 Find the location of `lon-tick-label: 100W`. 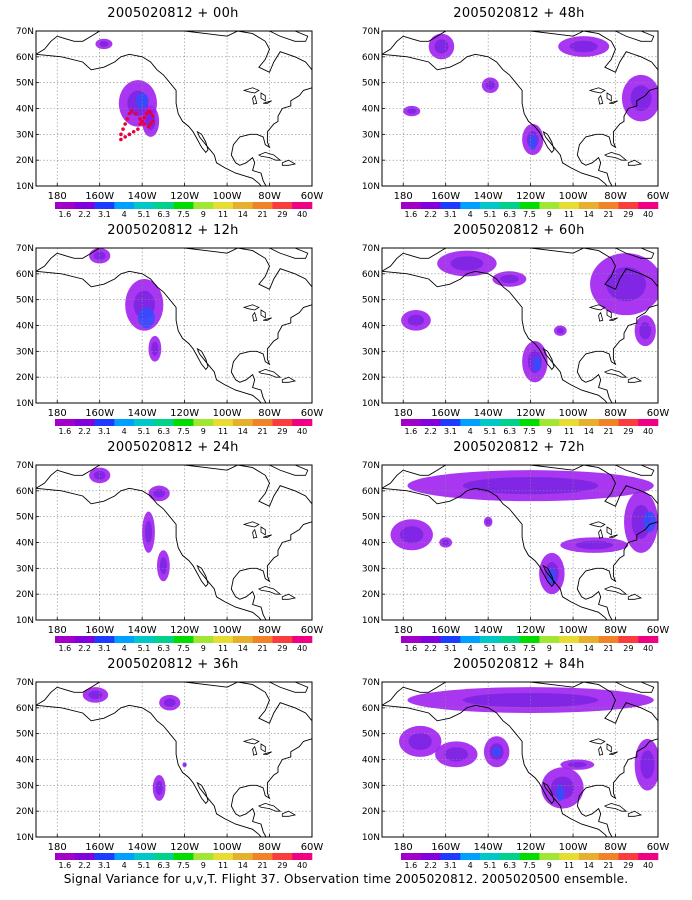

lon-tick-label: 100W is located at coordinates (227, 847).